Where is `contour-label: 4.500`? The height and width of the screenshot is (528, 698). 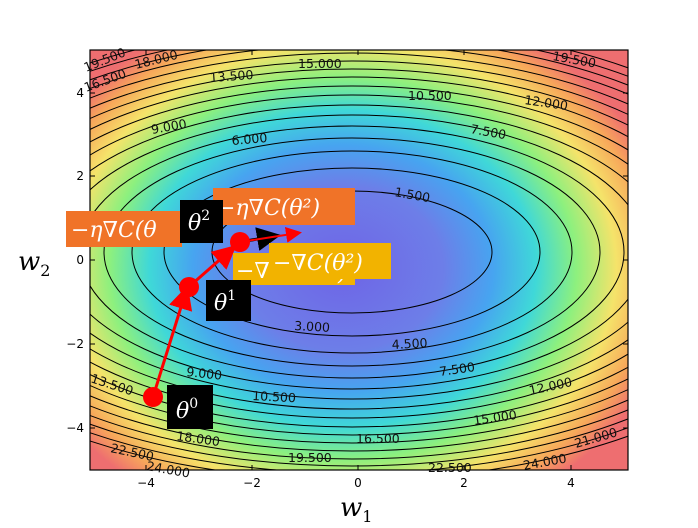
contour-label: 4.500 is located at coordinates (409, 343).